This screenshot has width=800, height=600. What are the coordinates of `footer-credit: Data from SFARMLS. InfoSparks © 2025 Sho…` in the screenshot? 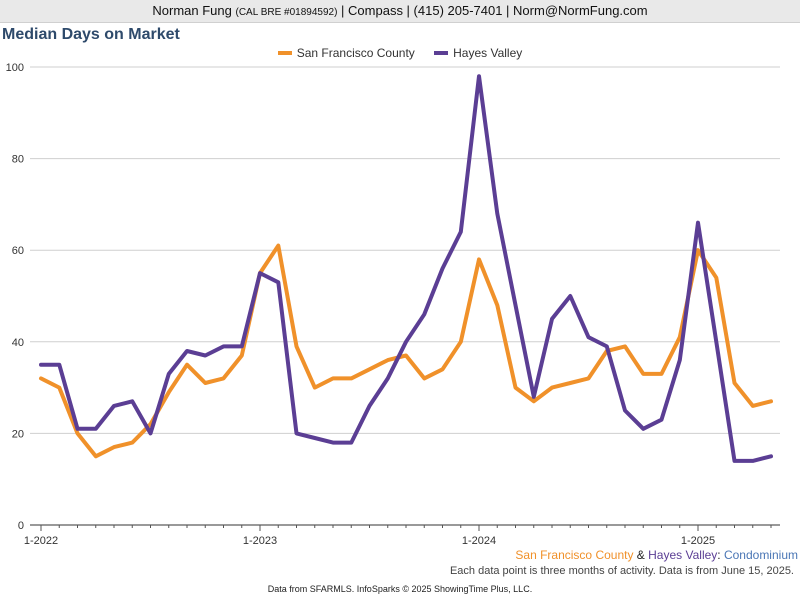 It's located at (400, 589).